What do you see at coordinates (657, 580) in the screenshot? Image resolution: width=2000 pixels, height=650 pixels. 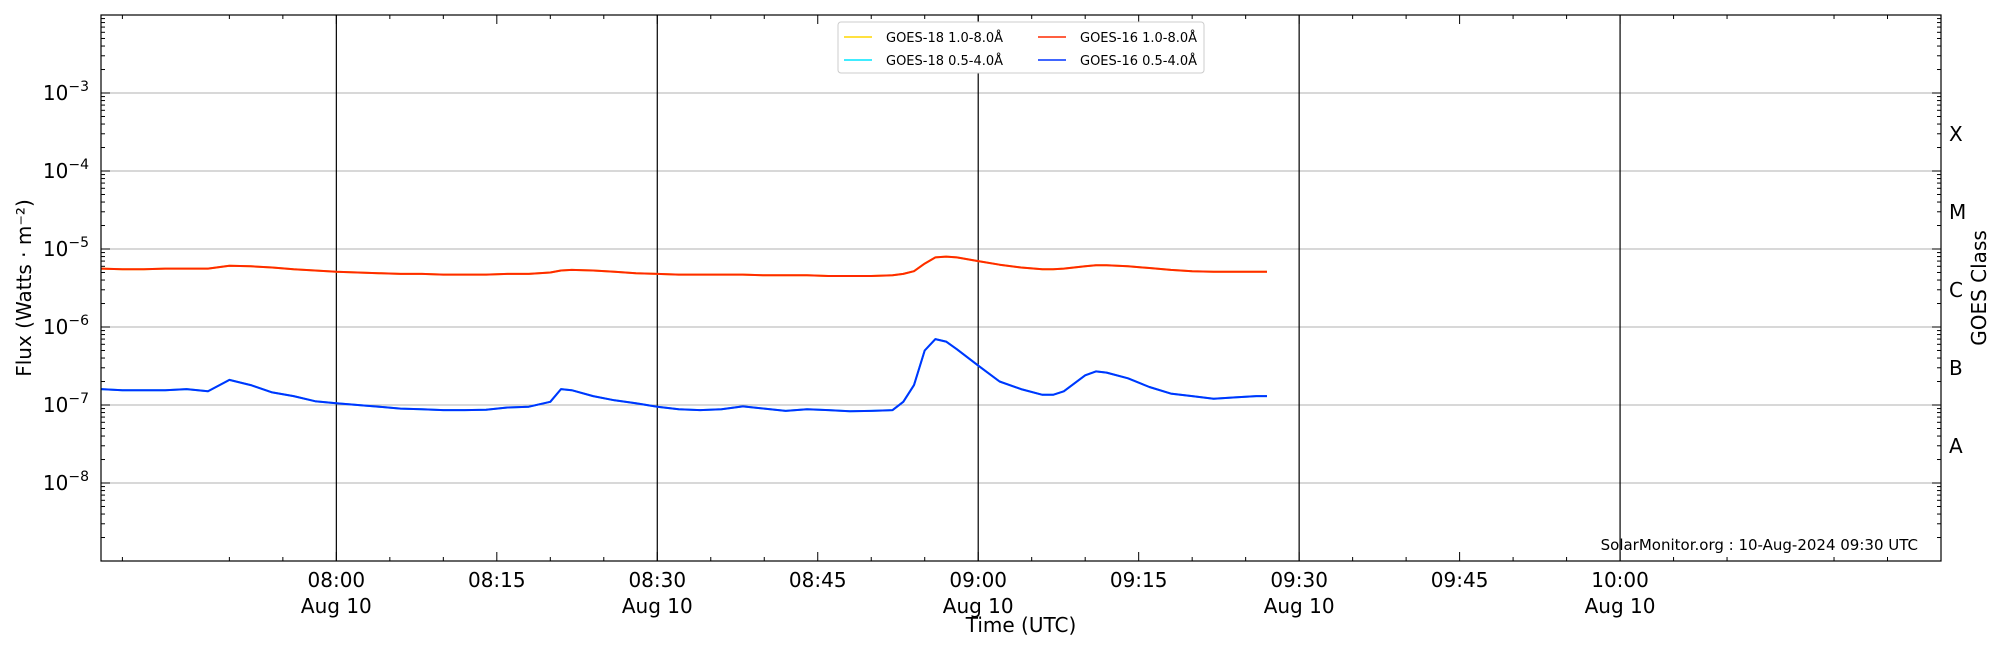 I see `x-tick-label-time: 08:30` at bounding box center [657, 580].